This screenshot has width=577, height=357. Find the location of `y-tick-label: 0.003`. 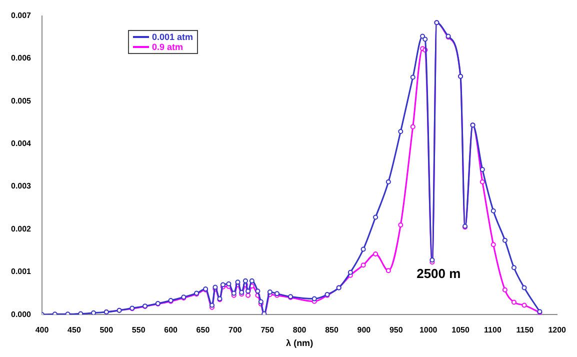

y-tick-label: 0.003 is located at coordinates (21, 186).